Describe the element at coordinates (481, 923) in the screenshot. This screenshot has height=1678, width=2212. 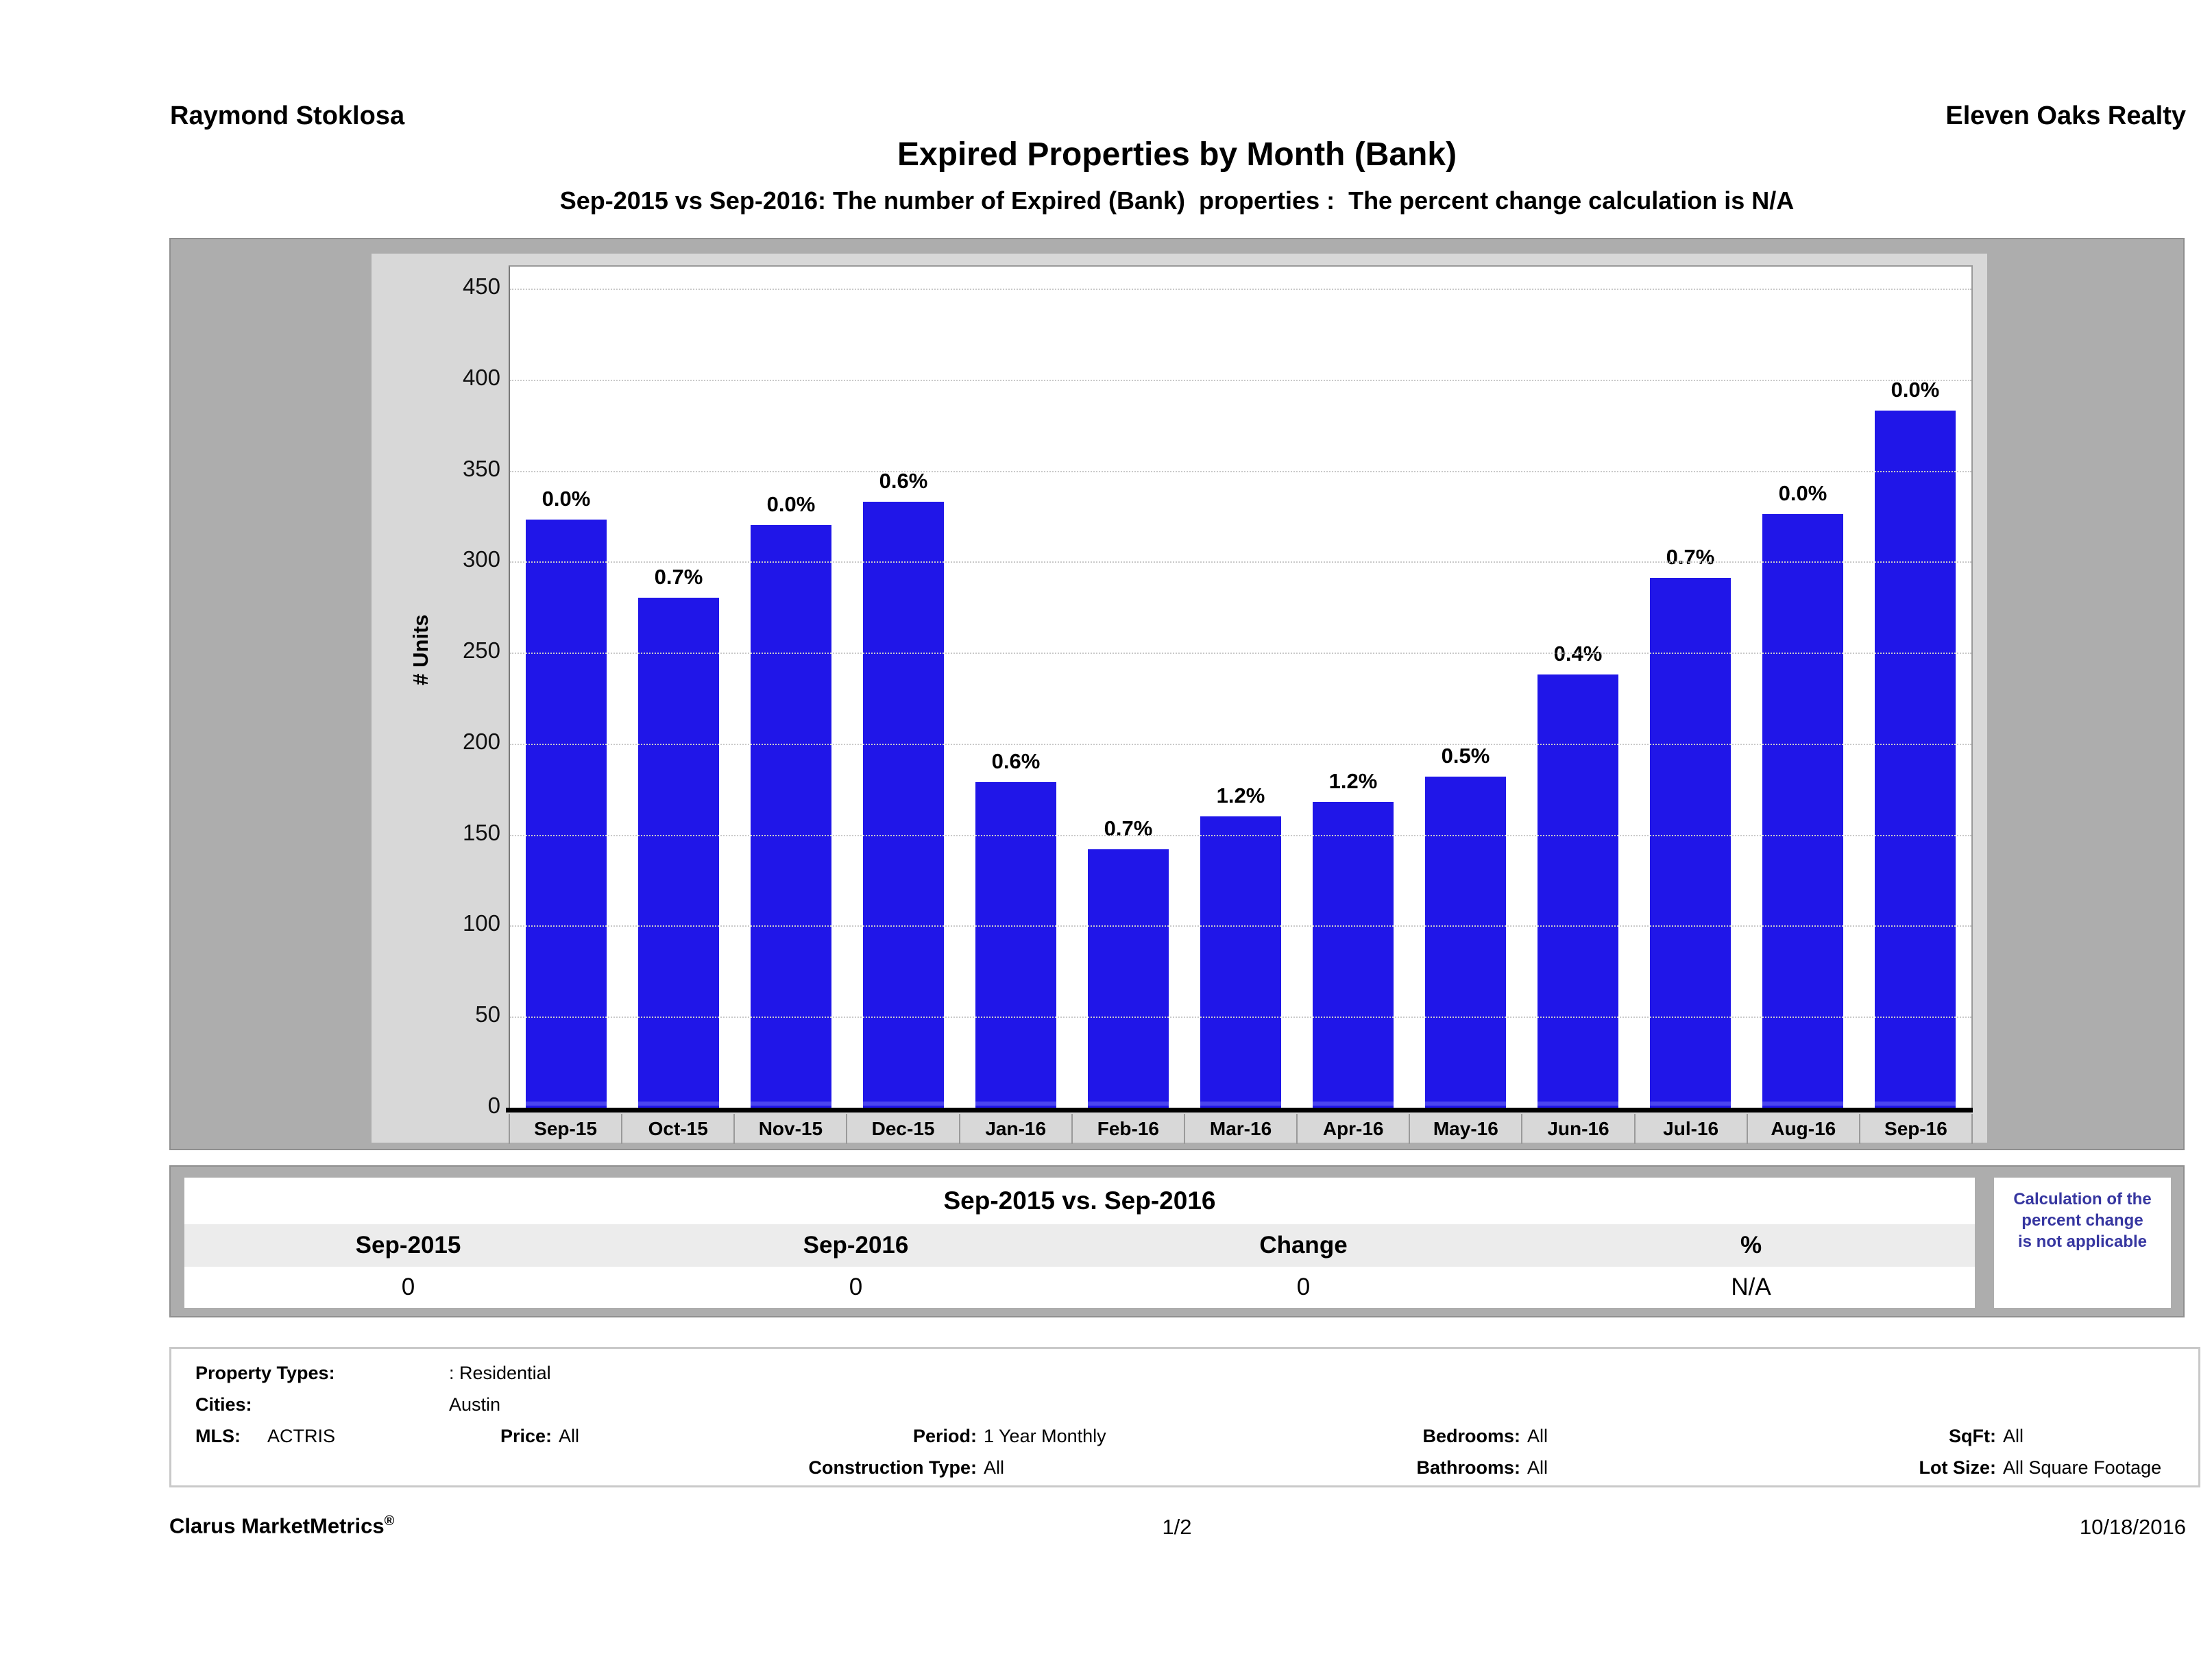
I see `y-tick-label: 100` at that location.